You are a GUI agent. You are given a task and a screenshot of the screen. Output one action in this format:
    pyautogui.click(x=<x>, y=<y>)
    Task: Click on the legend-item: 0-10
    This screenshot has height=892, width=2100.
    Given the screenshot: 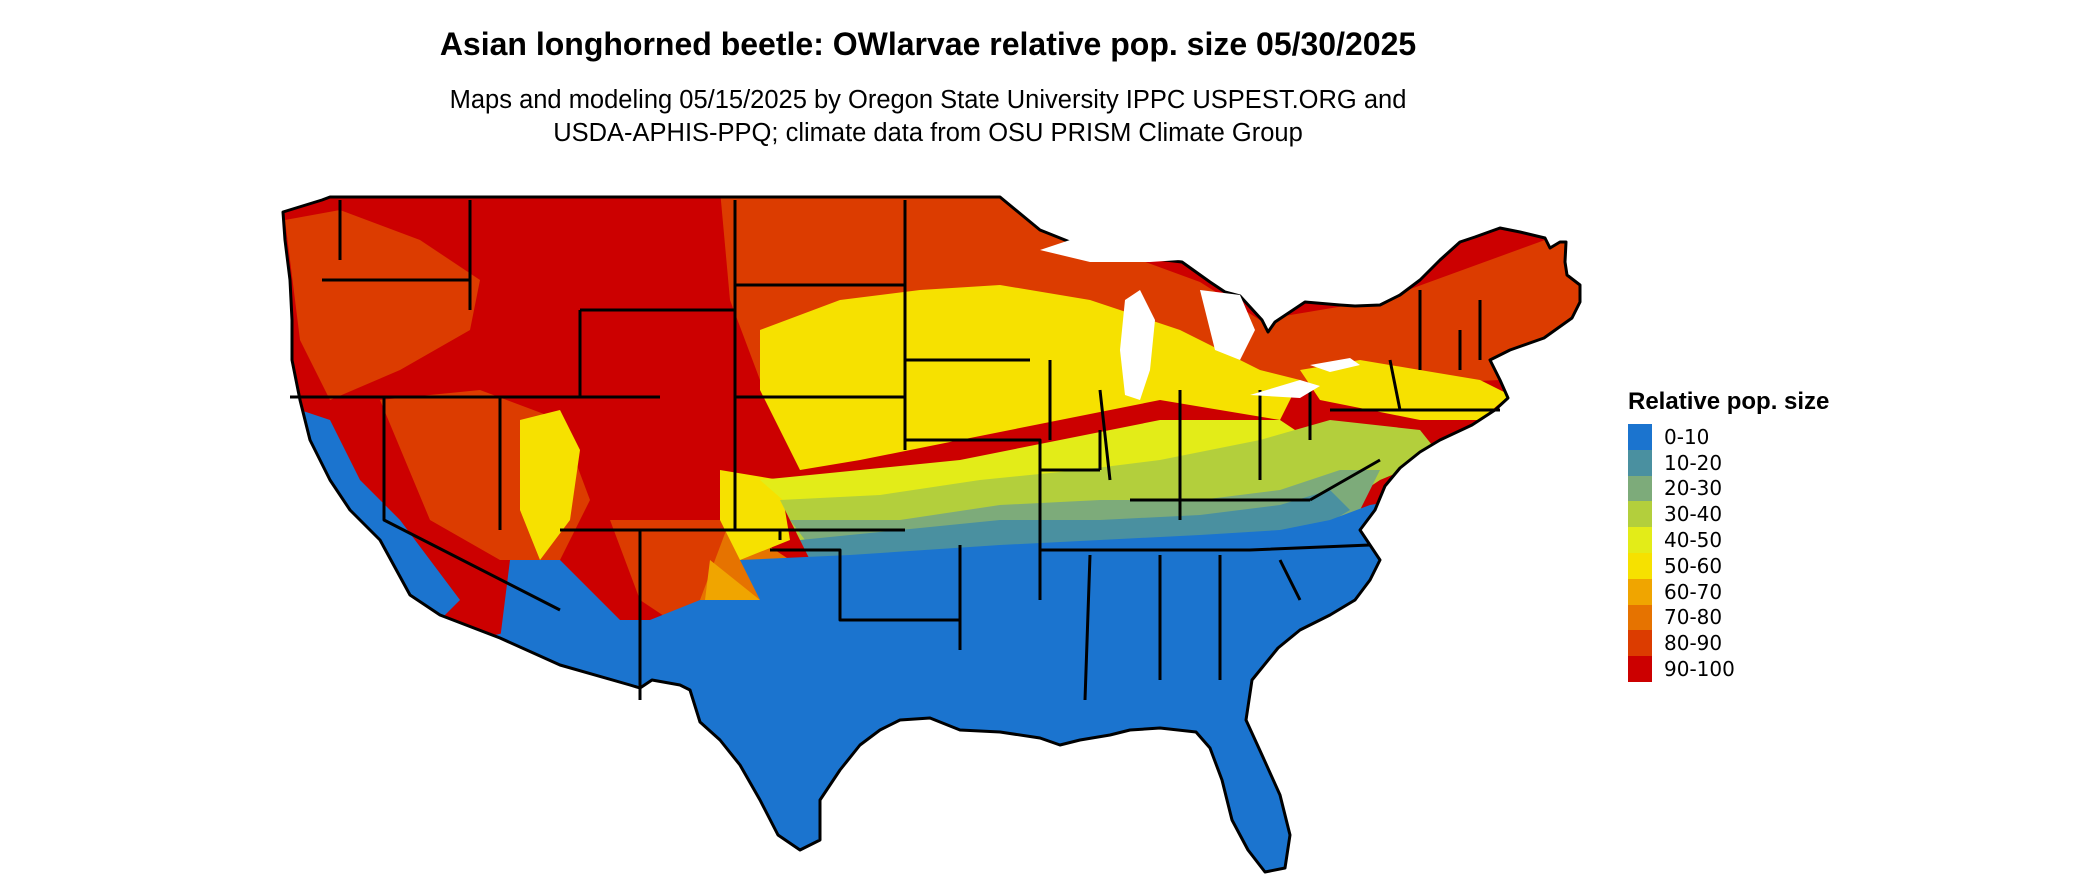 What is the action you would take?
    pyautogui.click(x=1728, y=437)
    